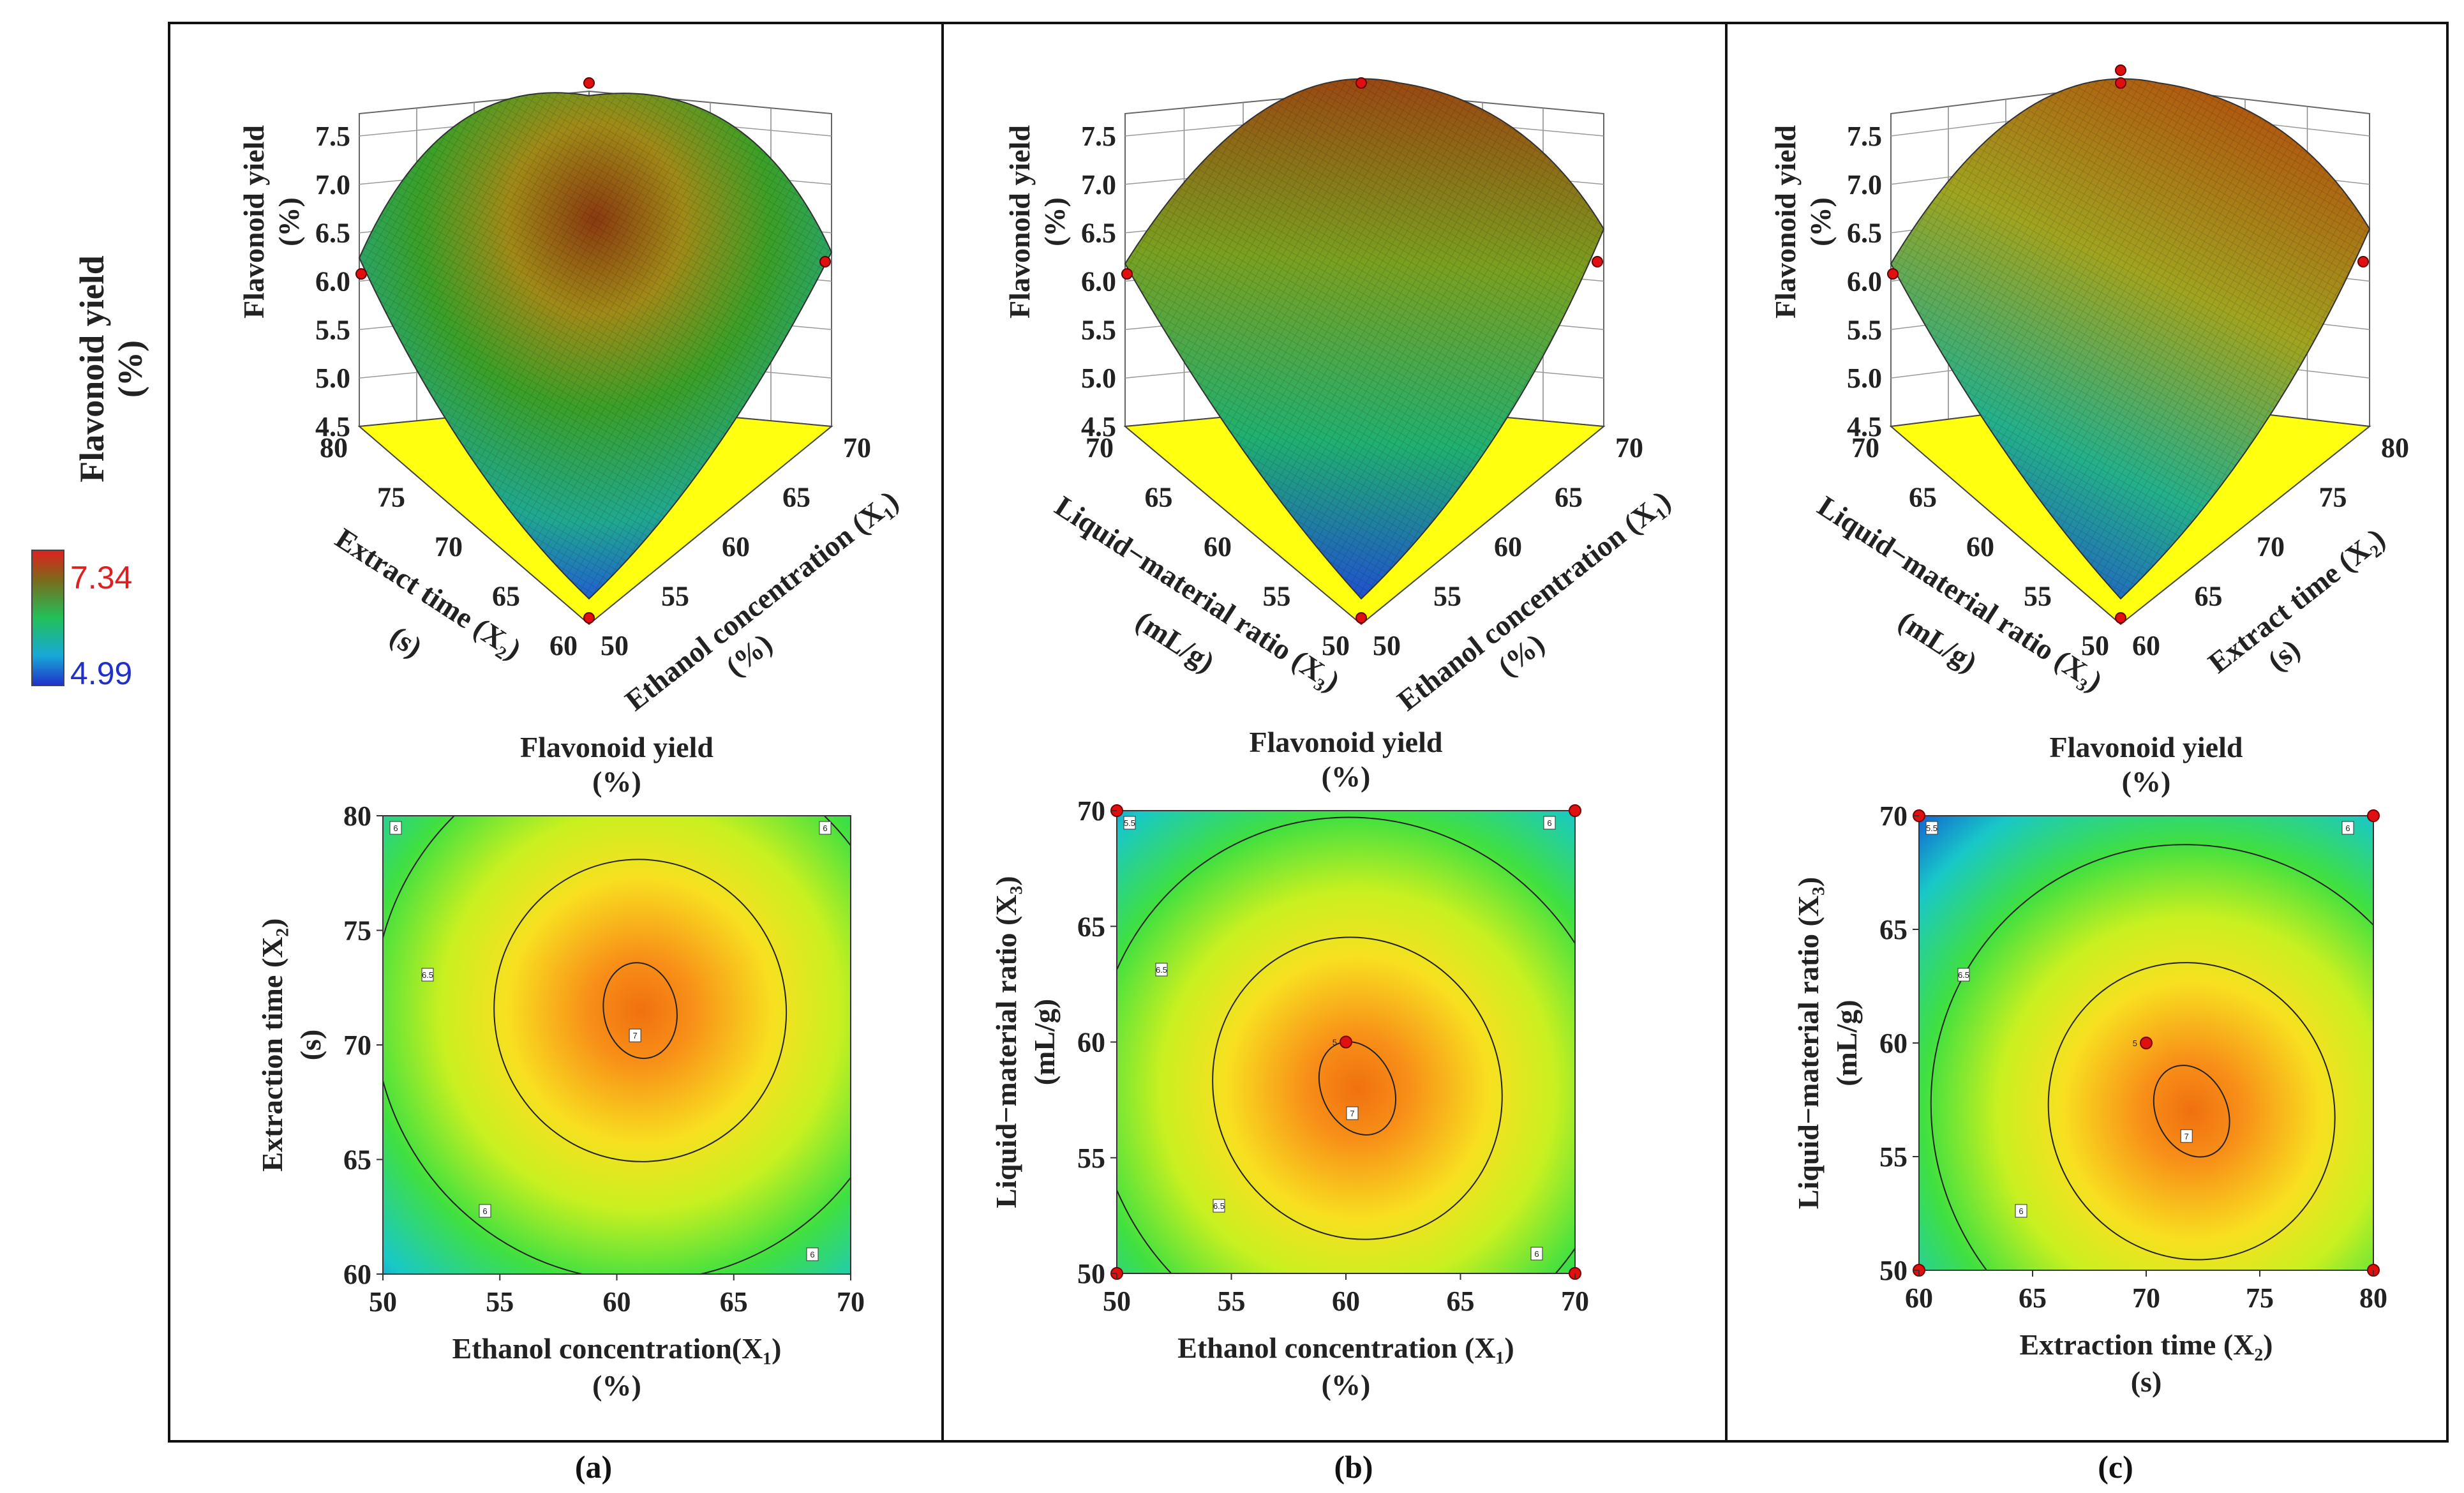 The width and height of the screenshot is (2464, 1493). Describe the element at coordinates (272, 1045) in the screenshot. I see `y-axis-label: Extraction time (X₂)` at that location.